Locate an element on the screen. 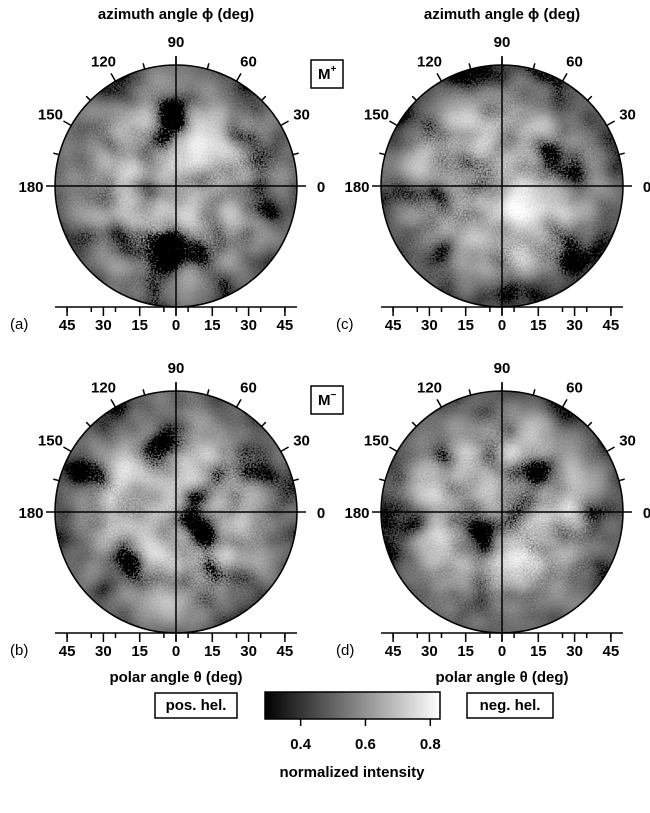 The image size is (650, 813). panel-label: (b) is located at coordinates (19, 650).